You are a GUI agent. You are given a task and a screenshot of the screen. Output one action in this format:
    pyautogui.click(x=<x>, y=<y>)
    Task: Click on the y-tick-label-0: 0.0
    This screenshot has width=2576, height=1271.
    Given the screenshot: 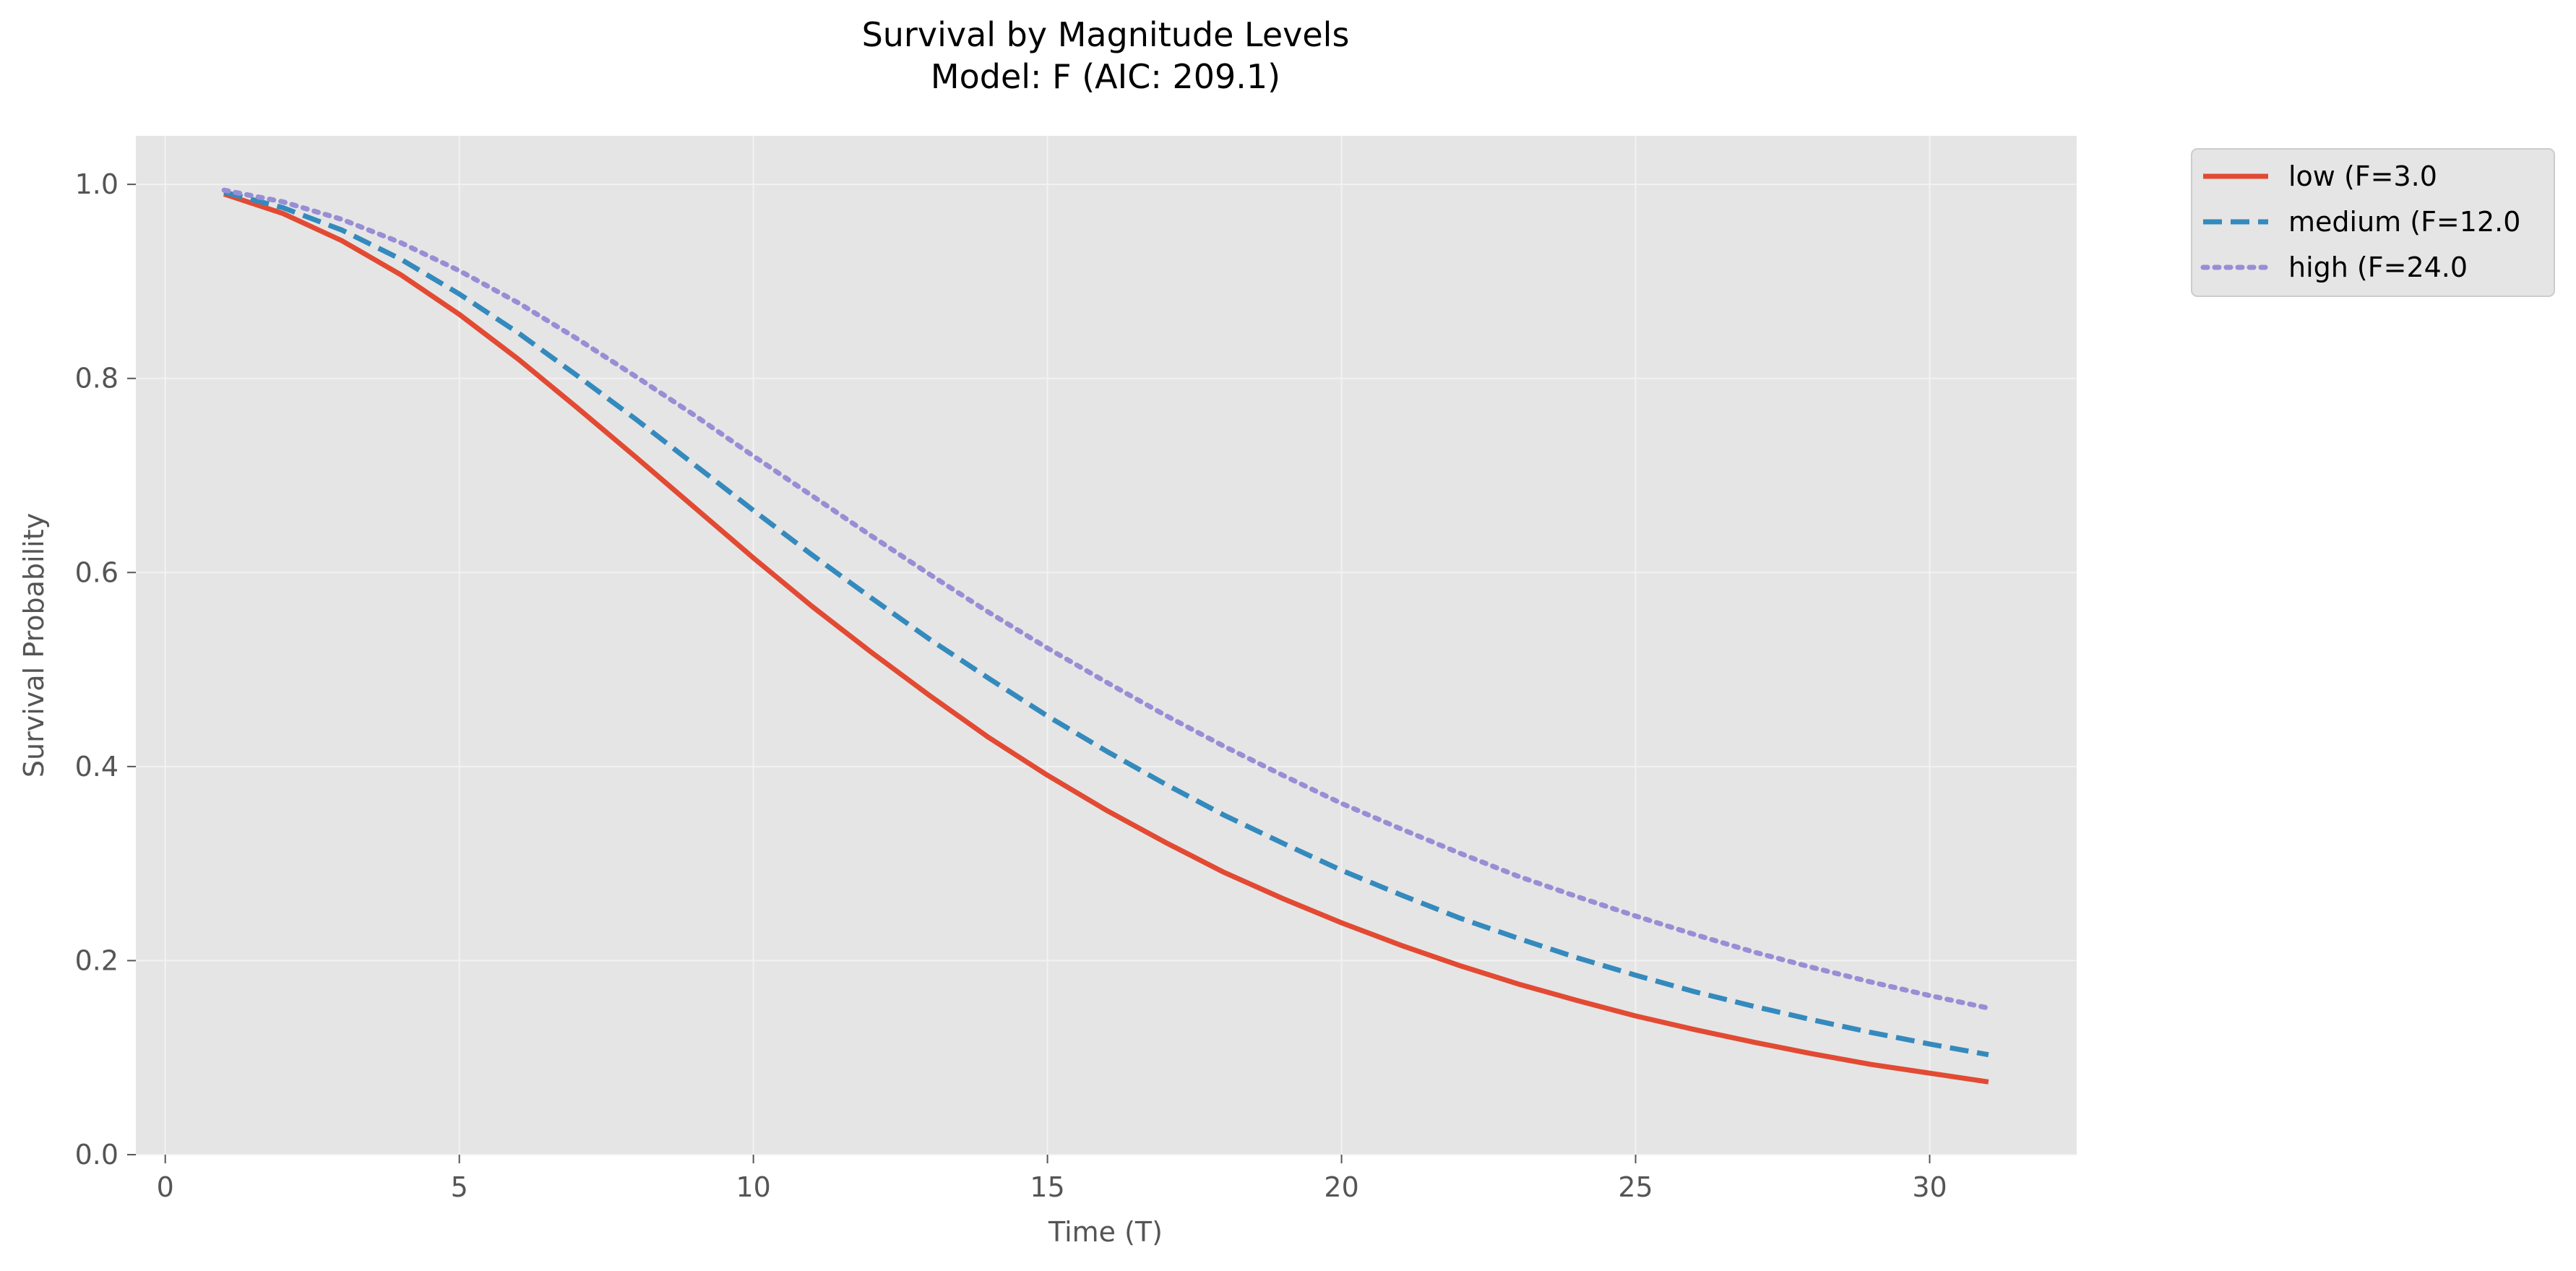 What is the action you would take?
    pyautogui.click(x=97, y=1155)
    